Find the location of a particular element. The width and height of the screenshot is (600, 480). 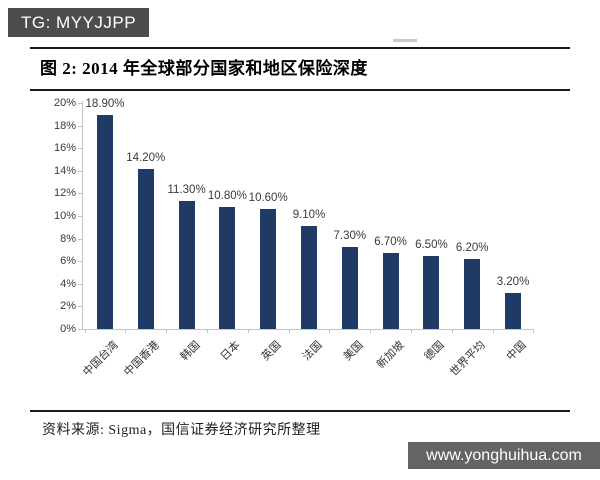

figure-title: 图 2: 2014 年全球部分国家和地区保险深度 is located at coordinates (204, 68).